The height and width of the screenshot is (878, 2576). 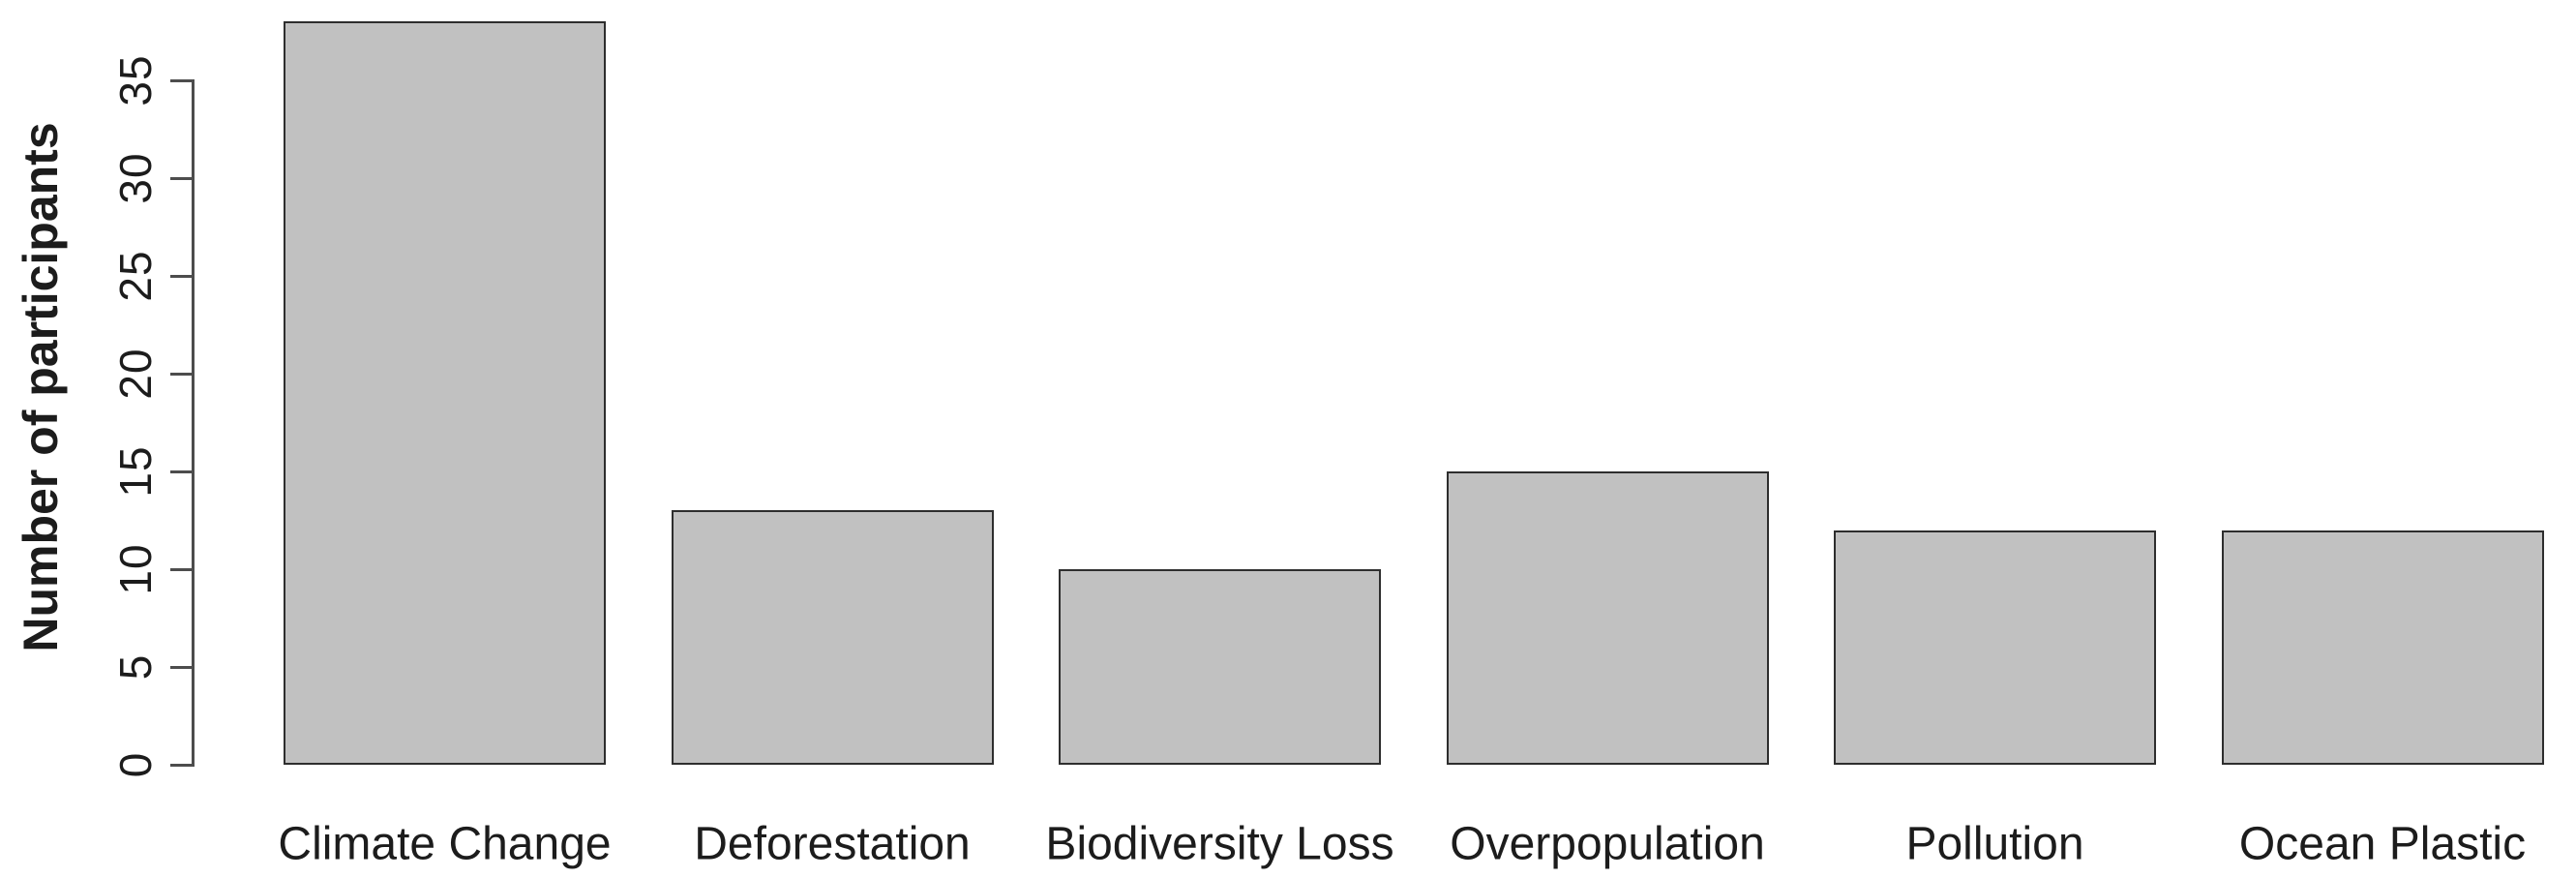 I want to click on y-tick-label: 20, so click(x=135, y=374).